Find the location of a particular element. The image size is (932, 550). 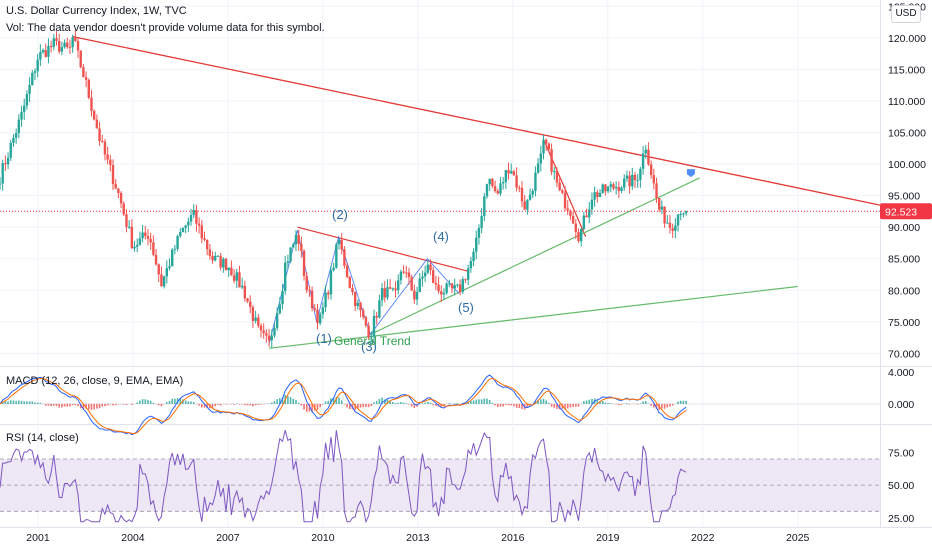

wave-label-4: (4) is located at coordinates (441, 236).